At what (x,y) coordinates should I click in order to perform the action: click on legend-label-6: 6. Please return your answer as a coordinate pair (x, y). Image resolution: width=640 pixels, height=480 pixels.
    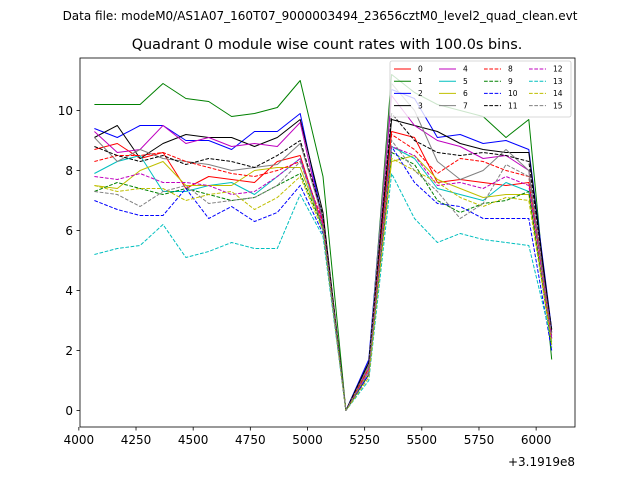
    Looking at the image, I should click on (465, 93).